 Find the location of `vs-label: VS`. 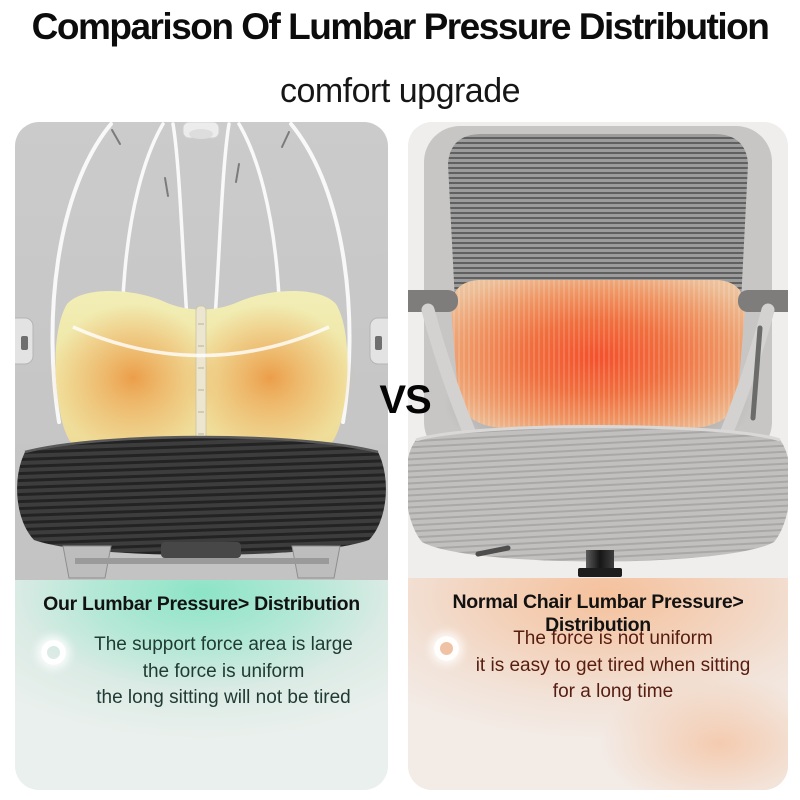

vs-label: VS is located at coordinates (405, 400).